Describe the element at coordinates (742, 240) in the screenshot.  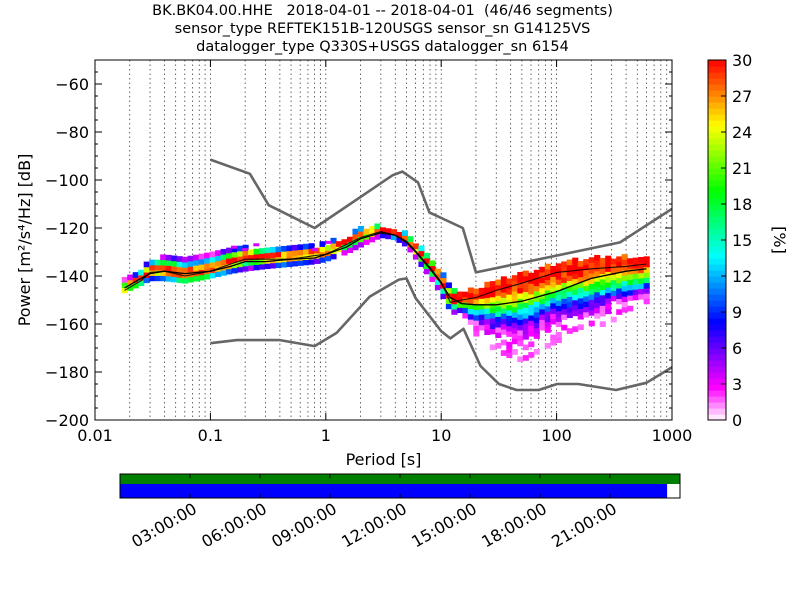
I see `colorbar-tick-label: 15` at that location.